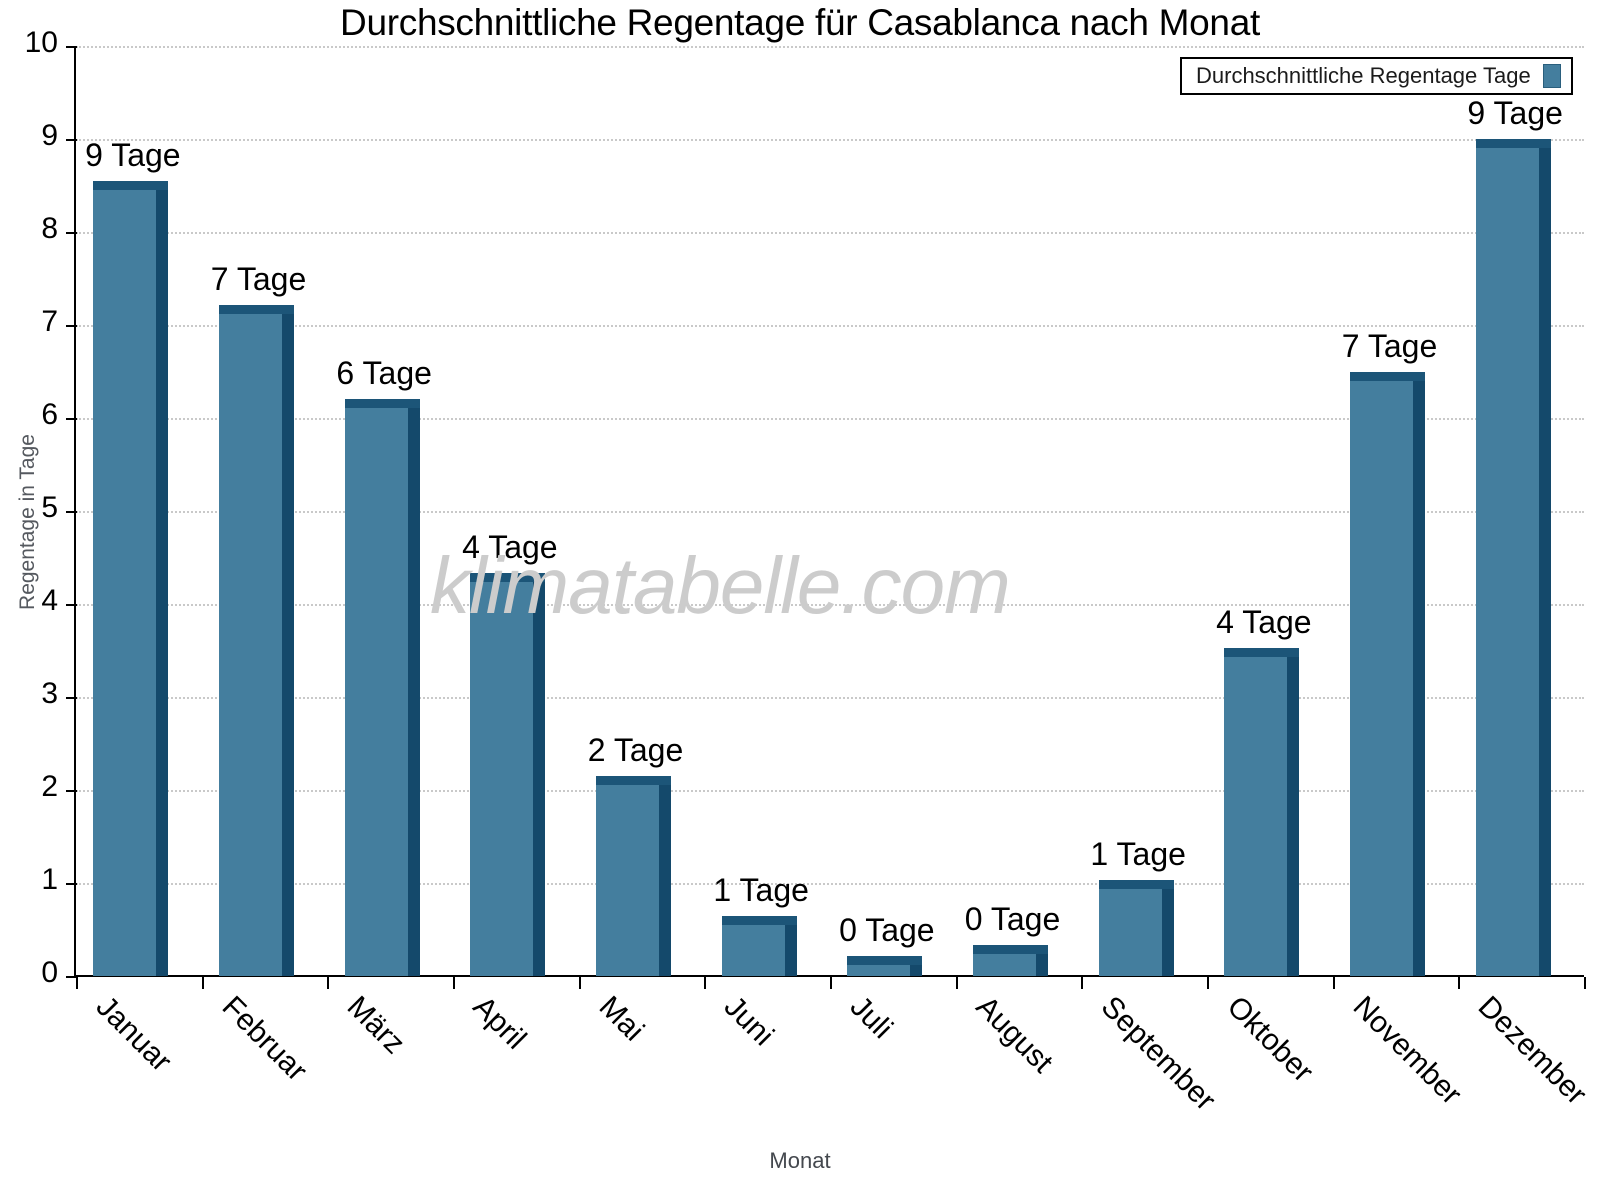  I want to click on x-tick-label: Juni, so click(749, 1021).